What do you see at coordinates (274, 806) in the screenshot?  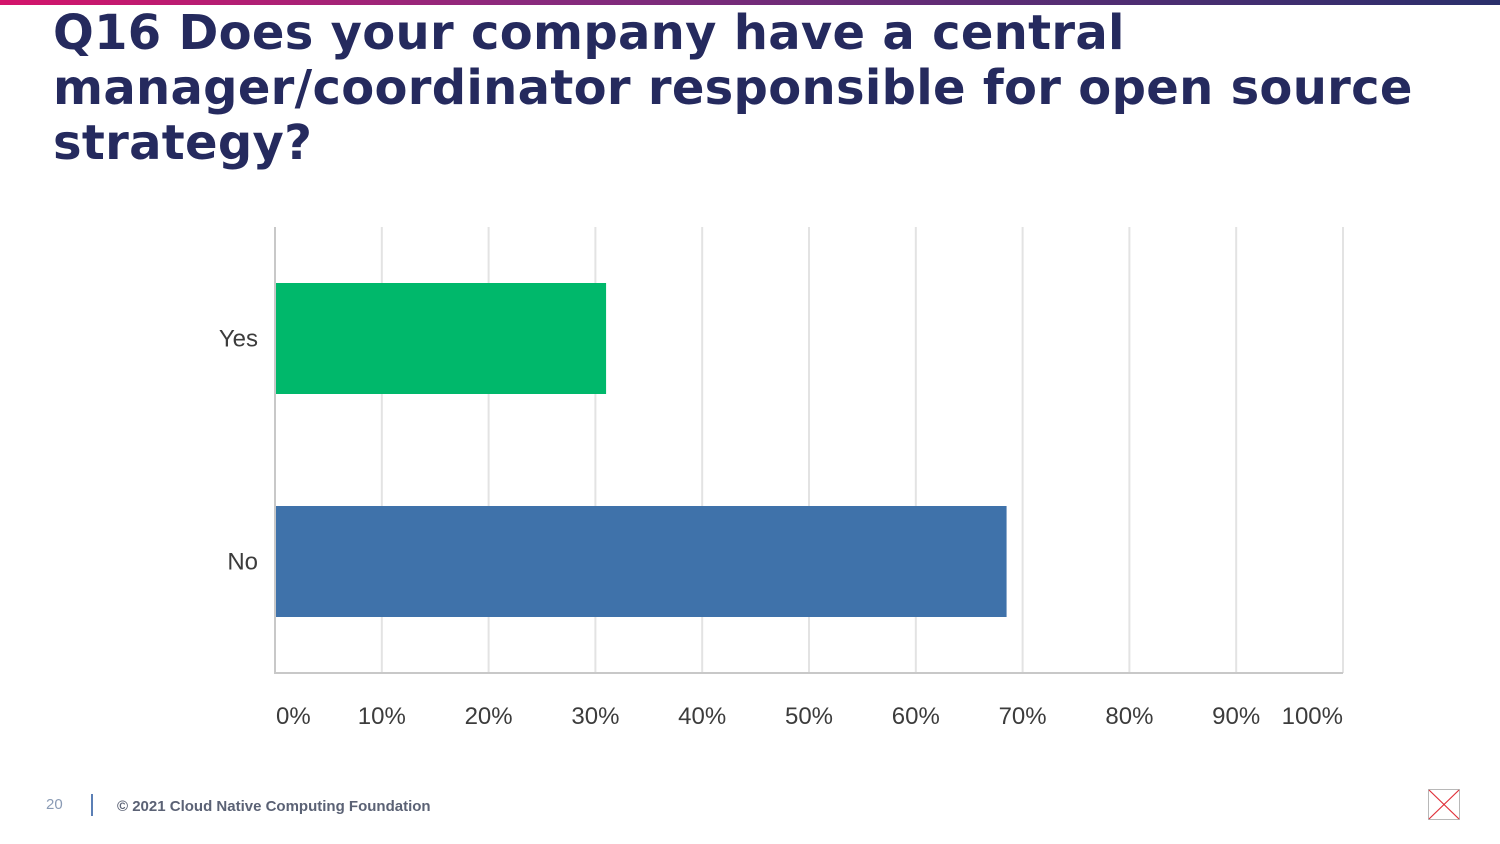 I see `copyright-text: © 2021 Cloud Native Computing Foundation` at bounding box center [274, 806].